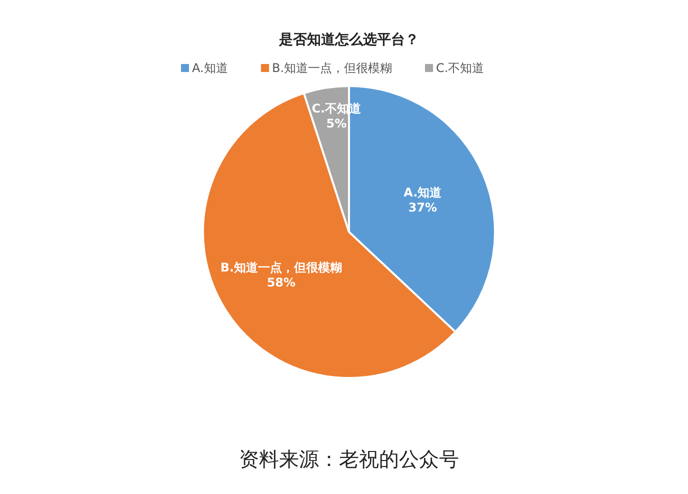 This screenshot has width=688, height=494. Describe the element at coordinates (423, 193) in the screenshot. I see `slice-label: A.知道` at that location.